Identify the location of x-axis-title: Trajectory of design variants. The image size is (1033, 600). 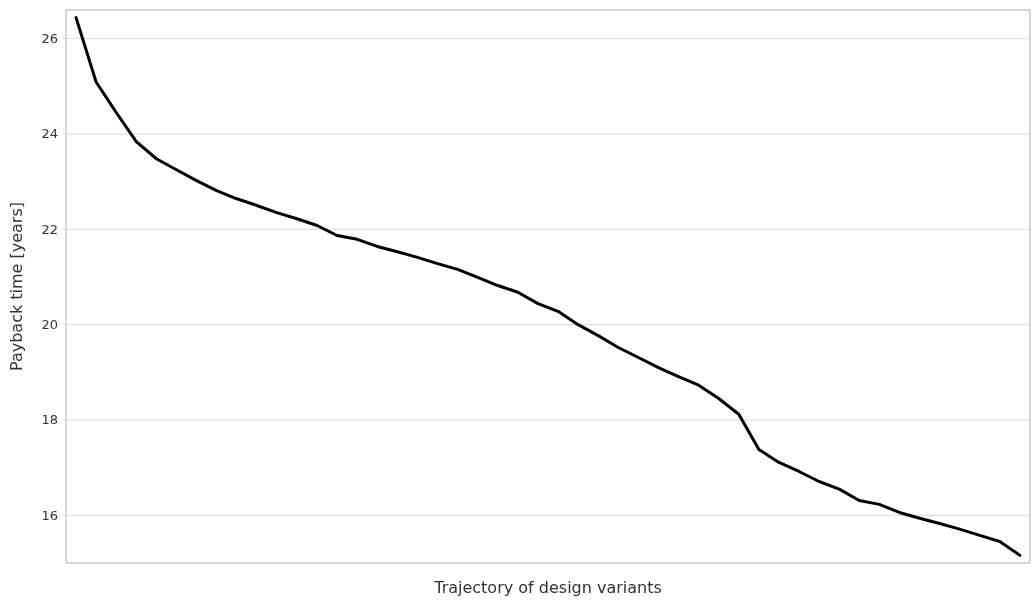
(547, 587).